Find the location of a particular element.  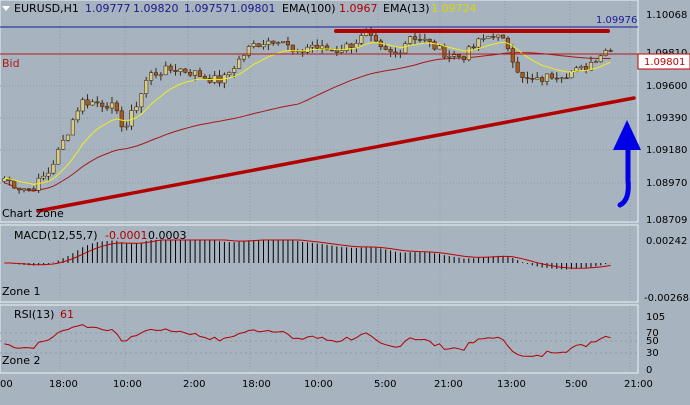

macd-value2: 0.0003 is located at coordinates (167, 235).